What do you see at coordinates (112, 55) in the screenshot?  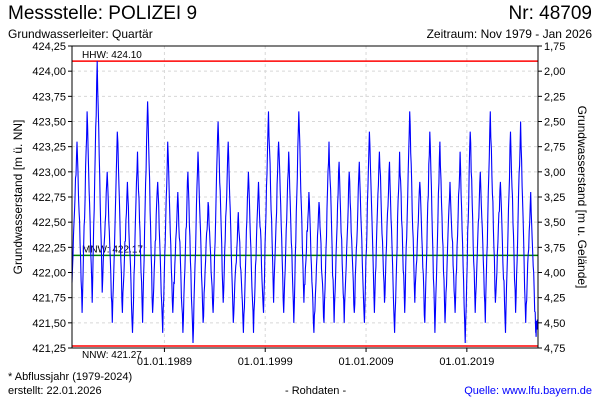 I see `reference-label-max: HHW: 424.10` at bounding box center [112, 55].